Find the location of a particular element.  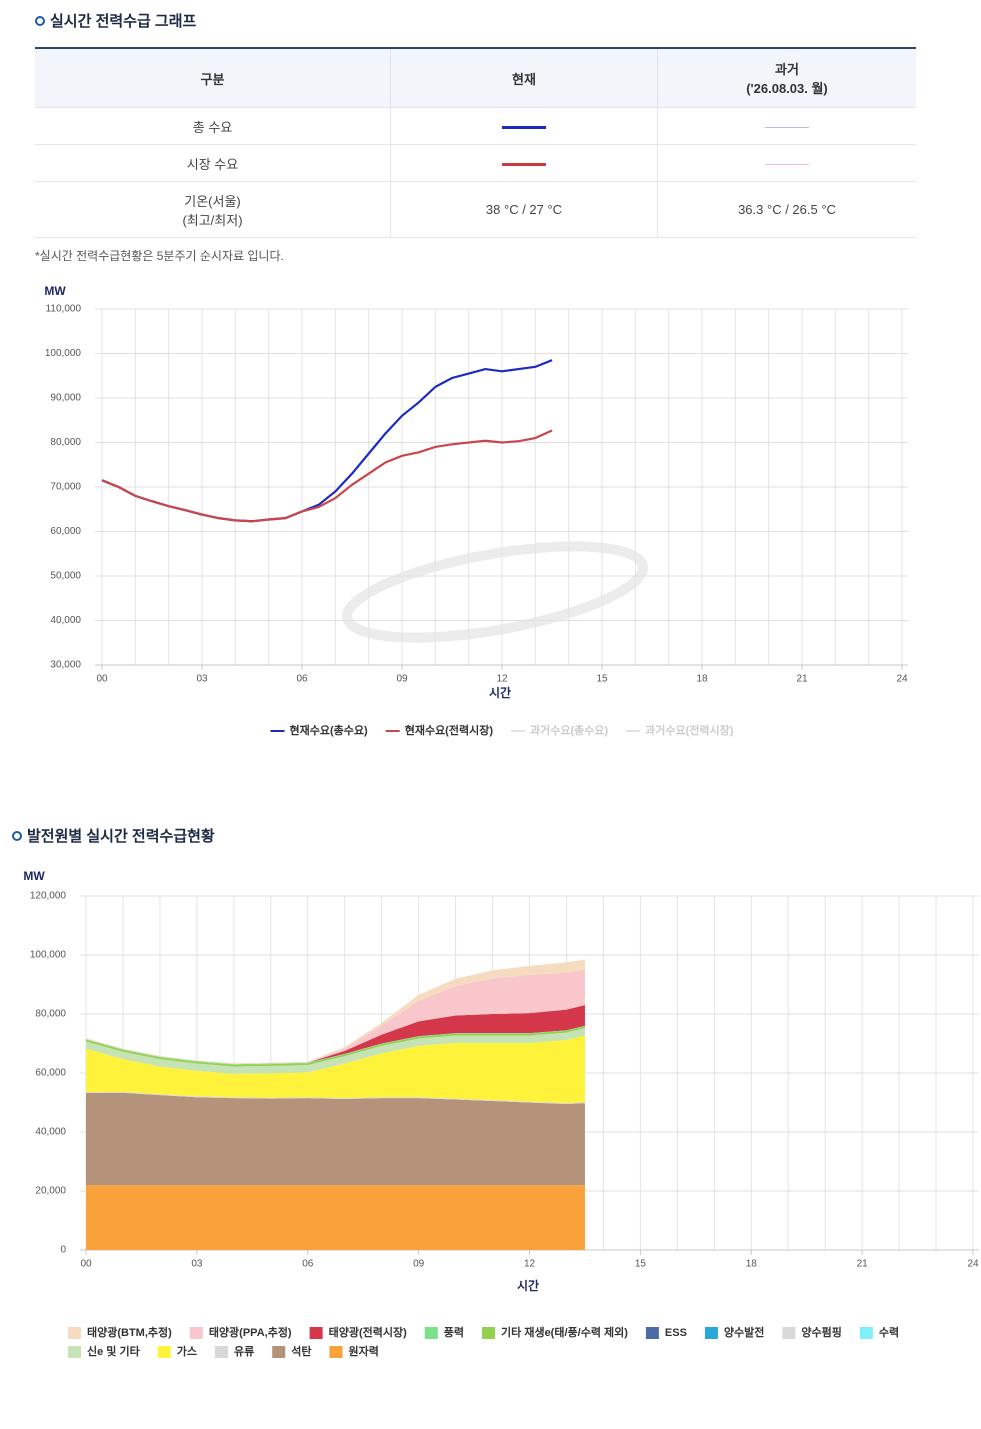

header-cell: 과거 ('26.08.03. 월) is located at coordinates (786, 78).